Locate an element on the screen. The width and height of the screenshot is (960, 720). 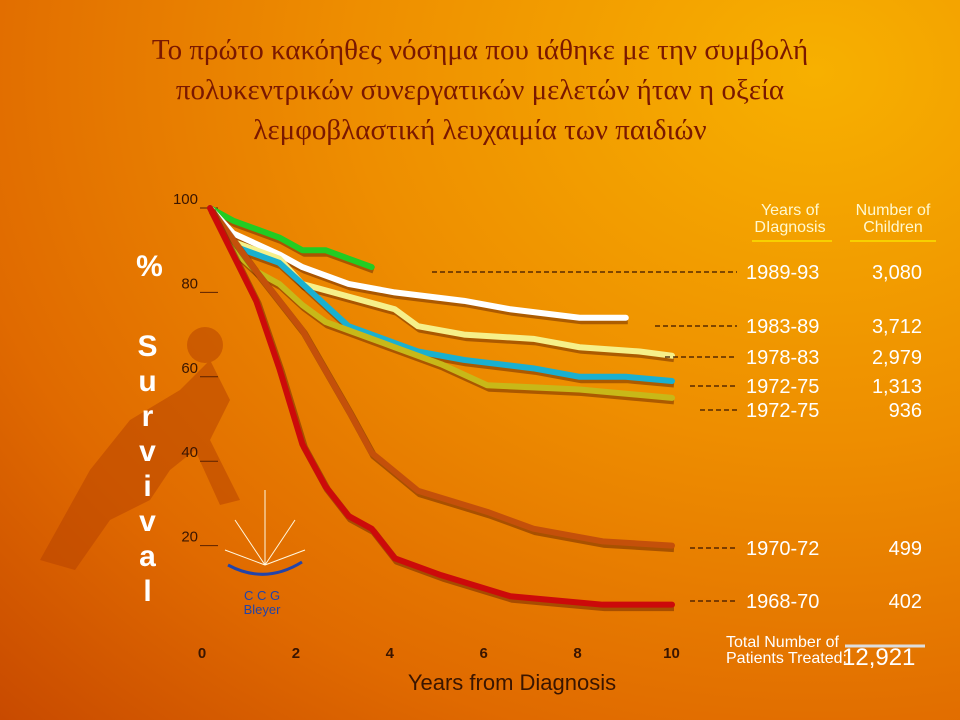
y-tick-label: 80 is located at coordinates (189, 283).